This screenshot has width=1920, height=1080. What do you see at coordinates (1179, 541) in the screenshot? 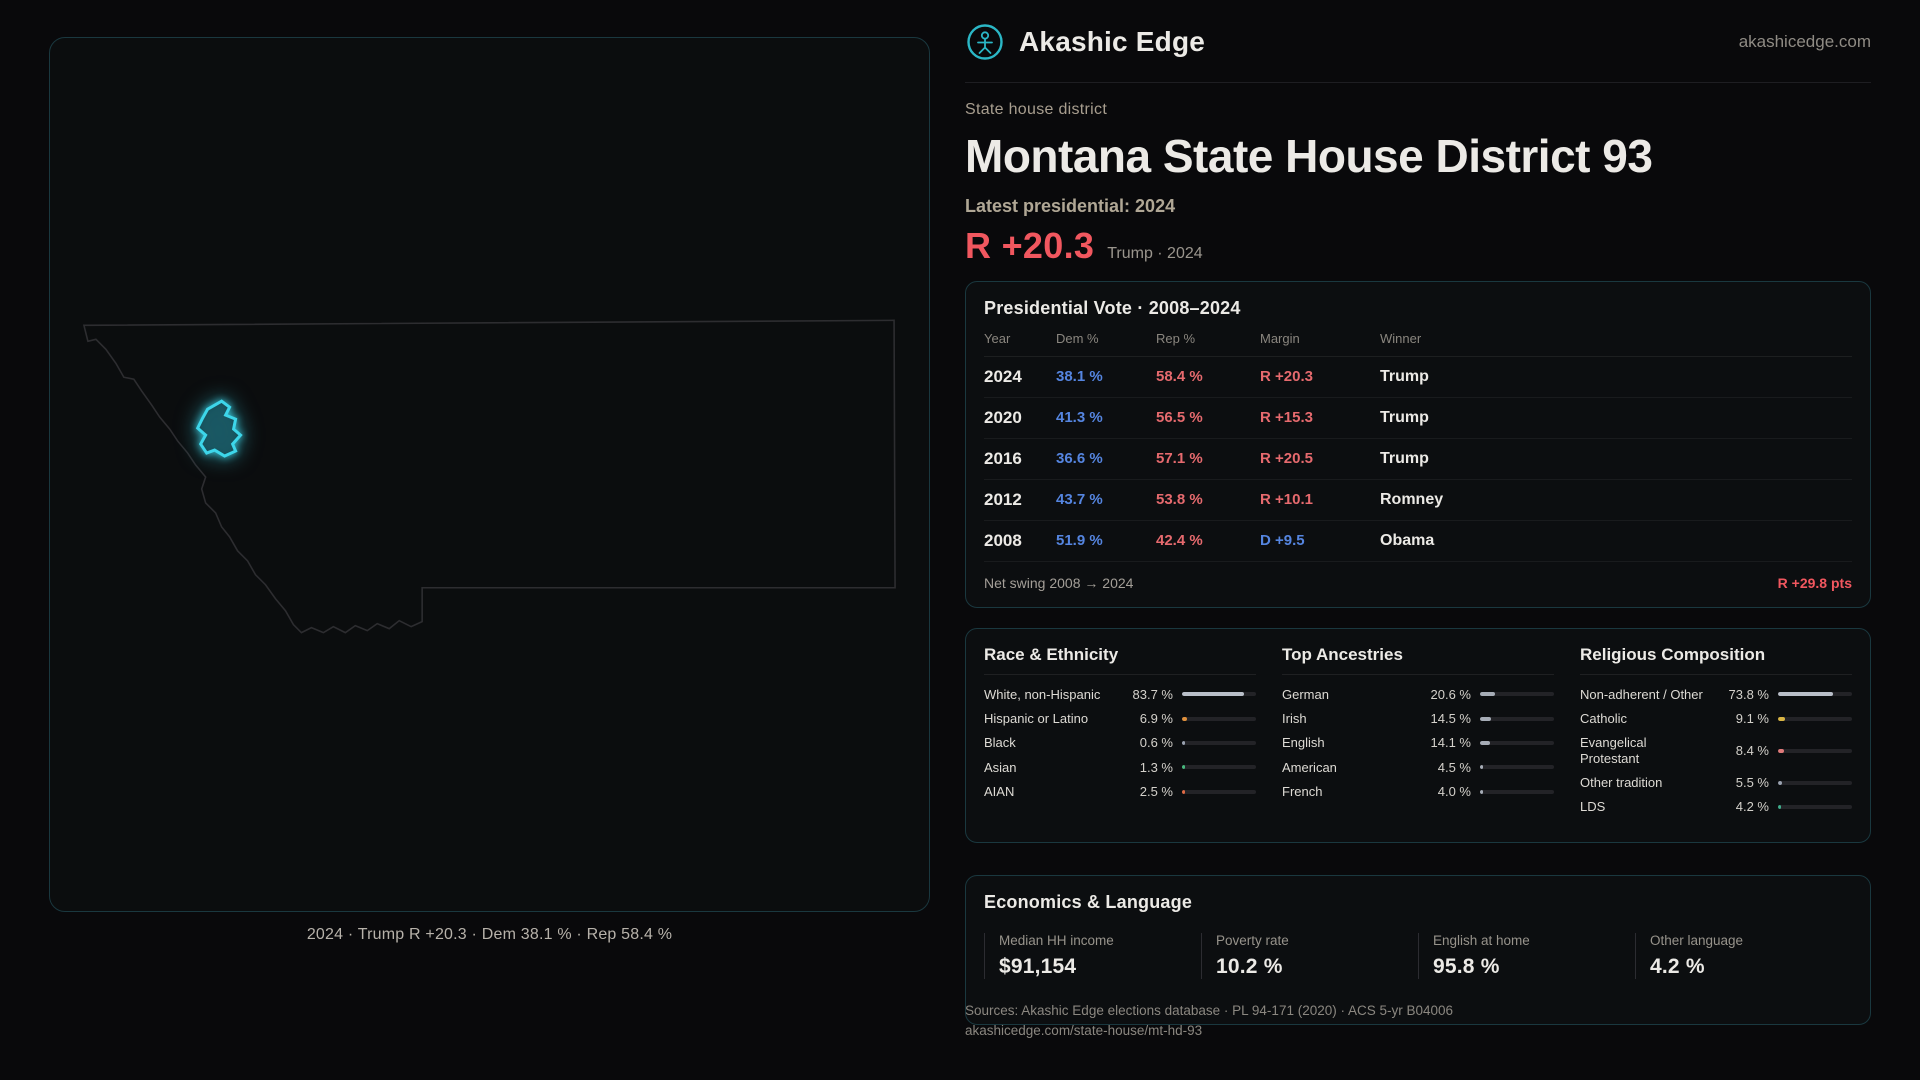
I see `cell-rep: 42.4 %` at bounding box center [1179, 541].